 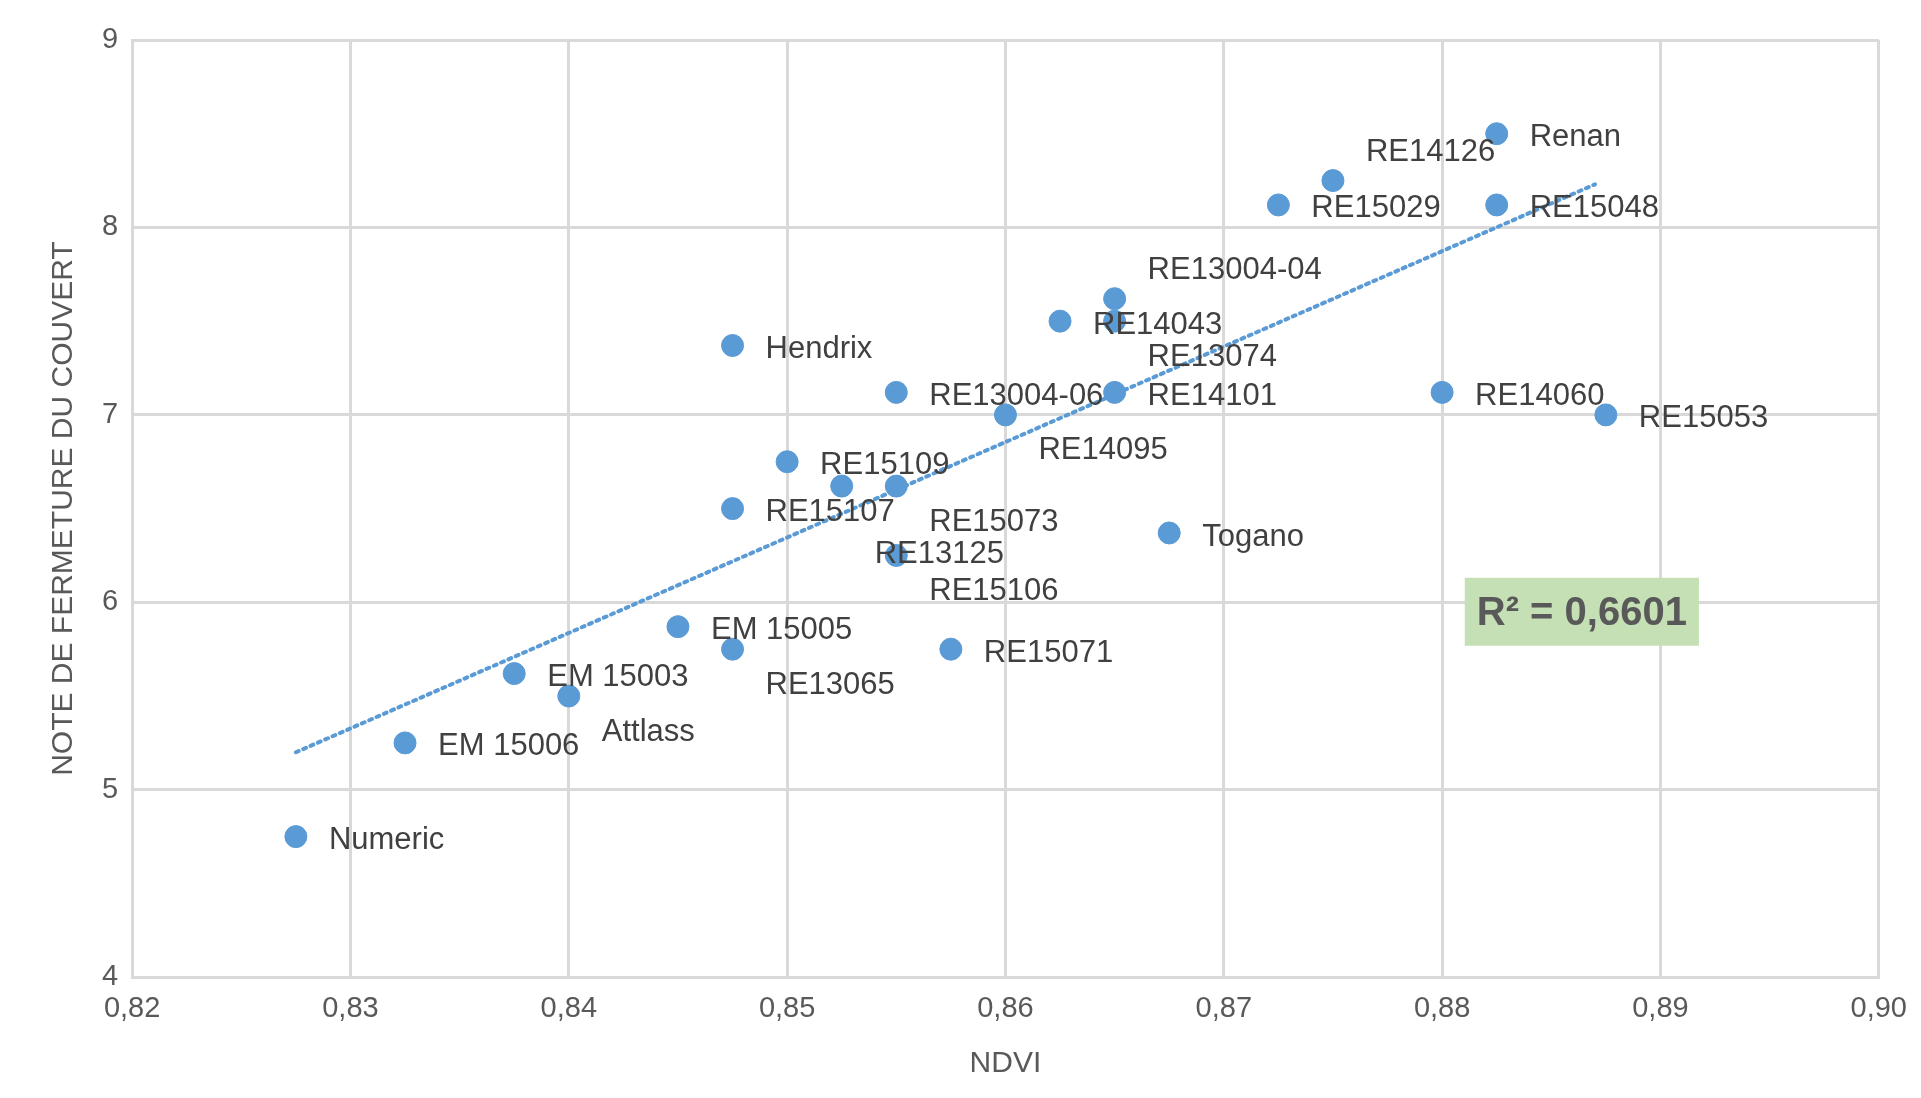 I want to click on x-tick-label: 0,85, so click(x=787, y=1006).